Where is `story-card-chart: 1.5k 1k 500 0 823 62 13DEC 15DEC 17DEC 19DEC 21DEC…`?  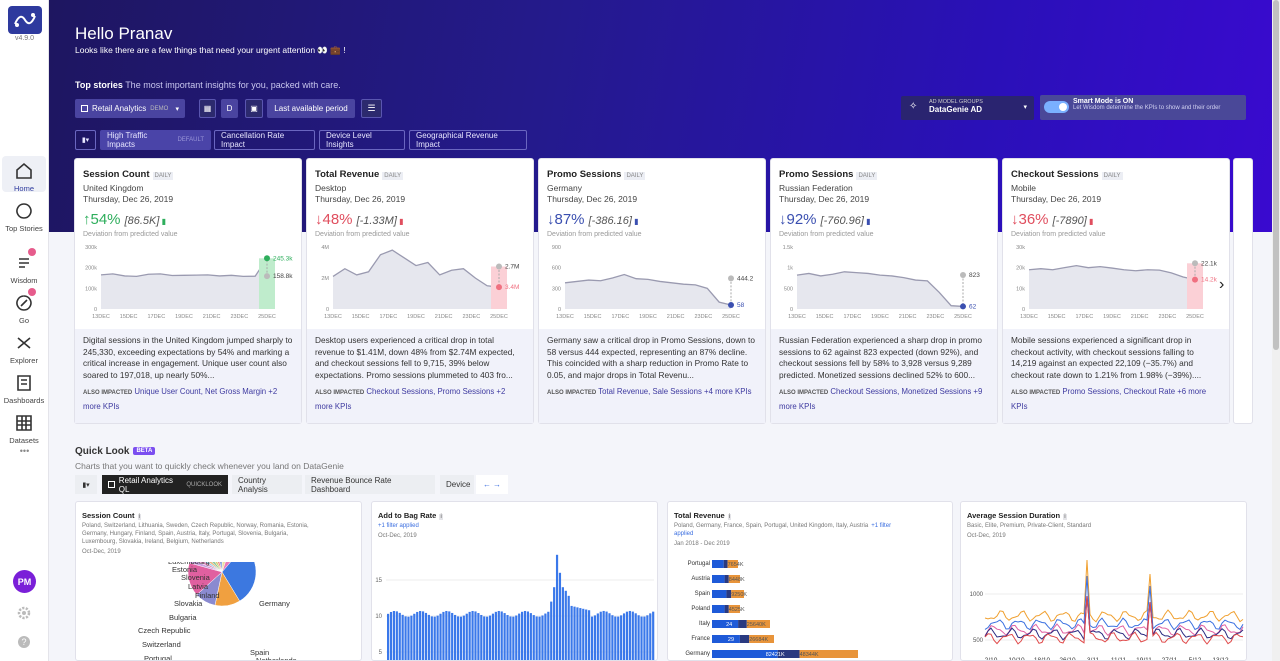
story-card-chart: 1.5k 1k 500 0 823 62 13DEC 15DEC 17DEC 19DEC 21DEC… is located at coordinates (884, 284).